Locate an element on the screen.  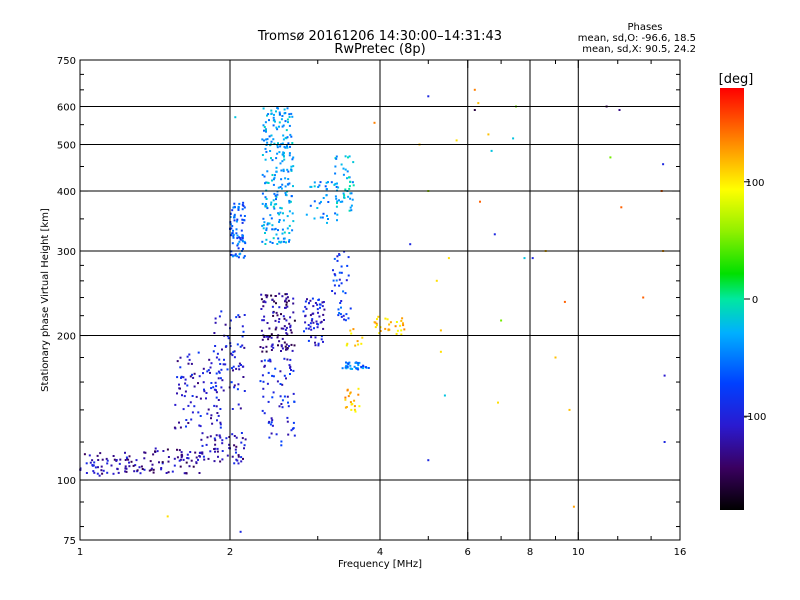
colorbar-tick-label: -100 is located at coordinates (755, 417).